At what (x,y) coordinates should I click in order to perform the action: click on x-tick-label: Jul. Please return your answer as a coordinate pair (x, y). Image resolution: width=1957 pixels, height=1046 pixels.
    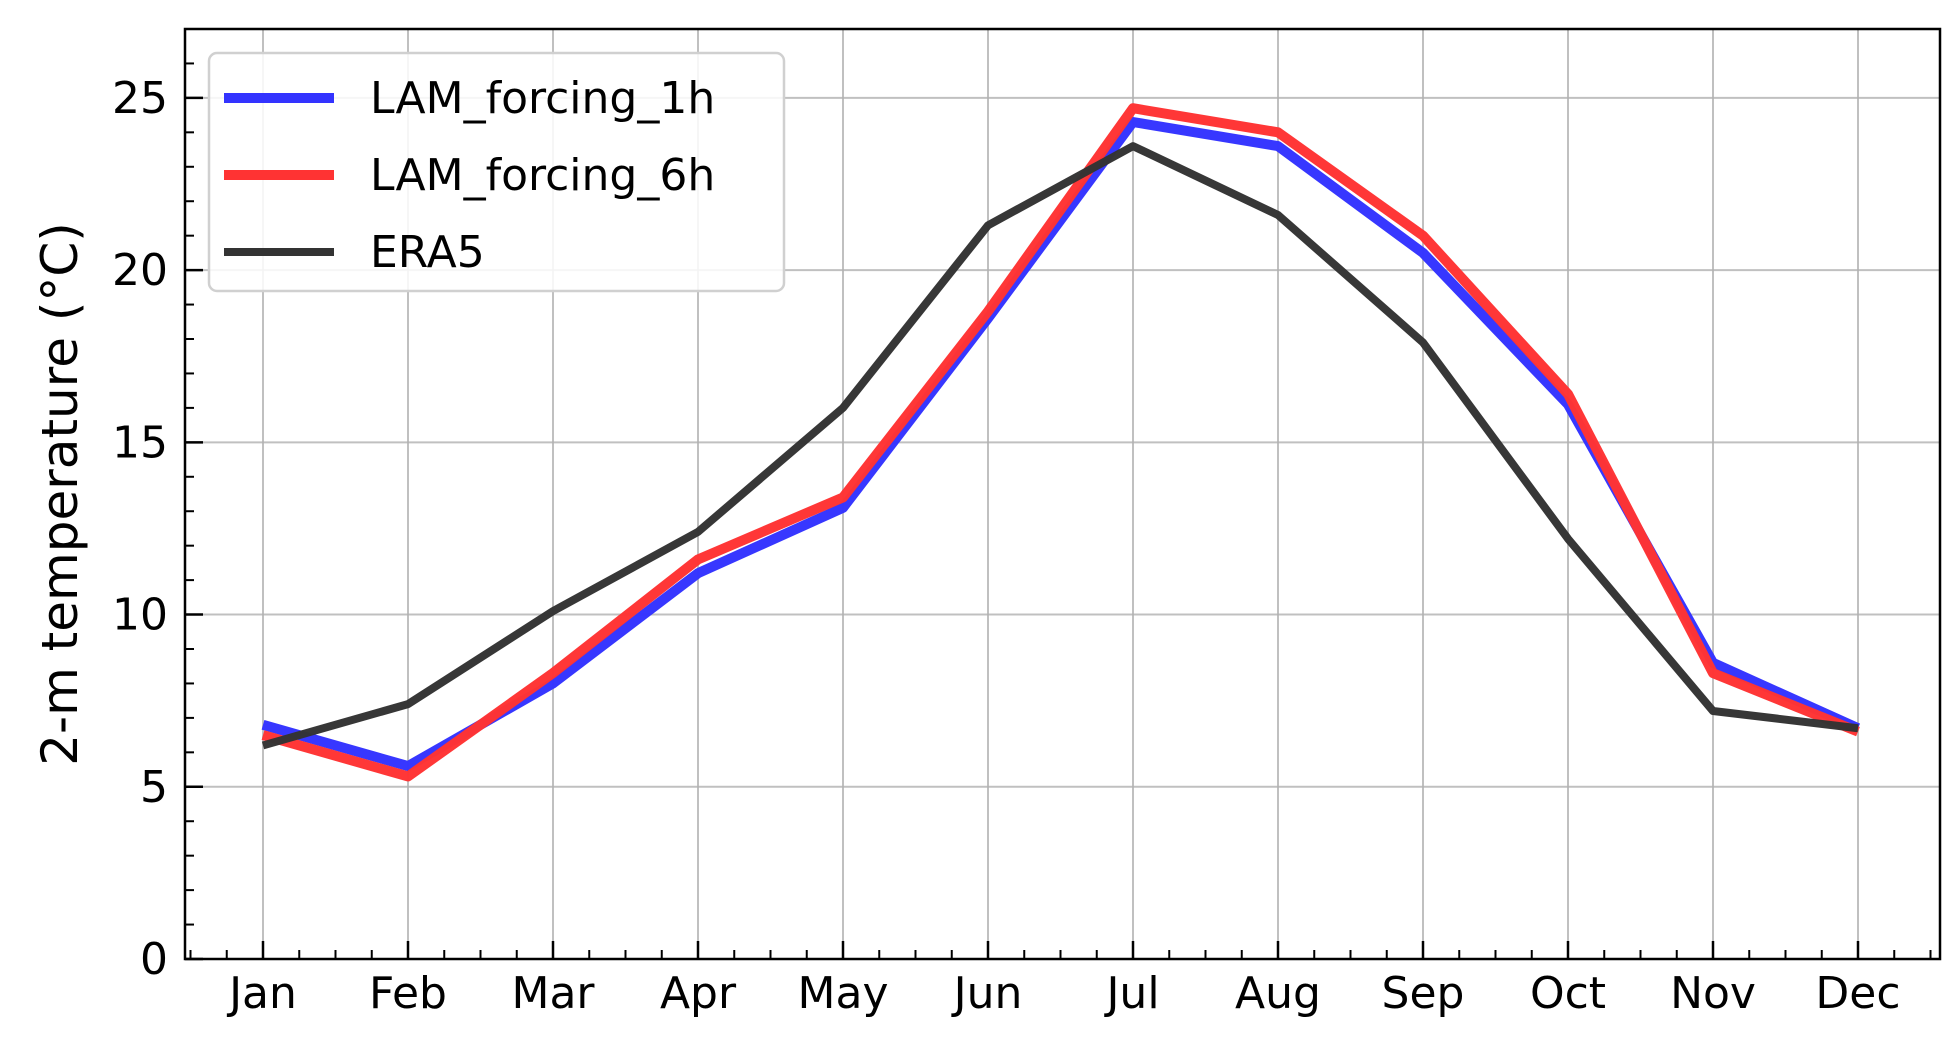
    Looking at the image, I should click on (1131, 993).